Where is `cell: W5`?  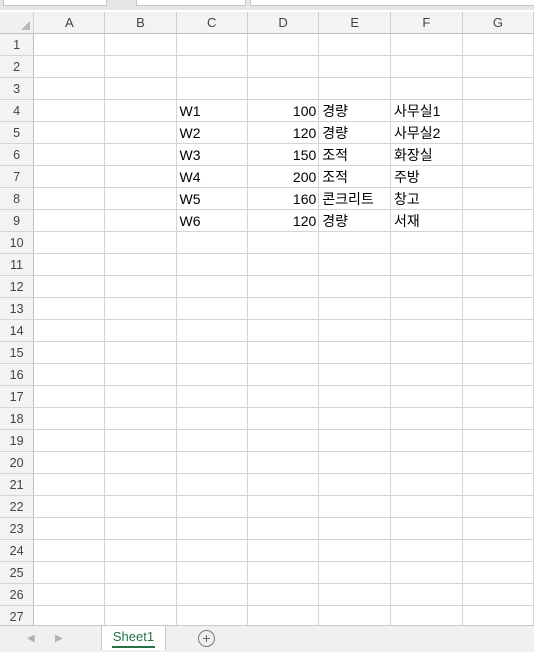
cell: W5 is located at coordinates (212, 198).